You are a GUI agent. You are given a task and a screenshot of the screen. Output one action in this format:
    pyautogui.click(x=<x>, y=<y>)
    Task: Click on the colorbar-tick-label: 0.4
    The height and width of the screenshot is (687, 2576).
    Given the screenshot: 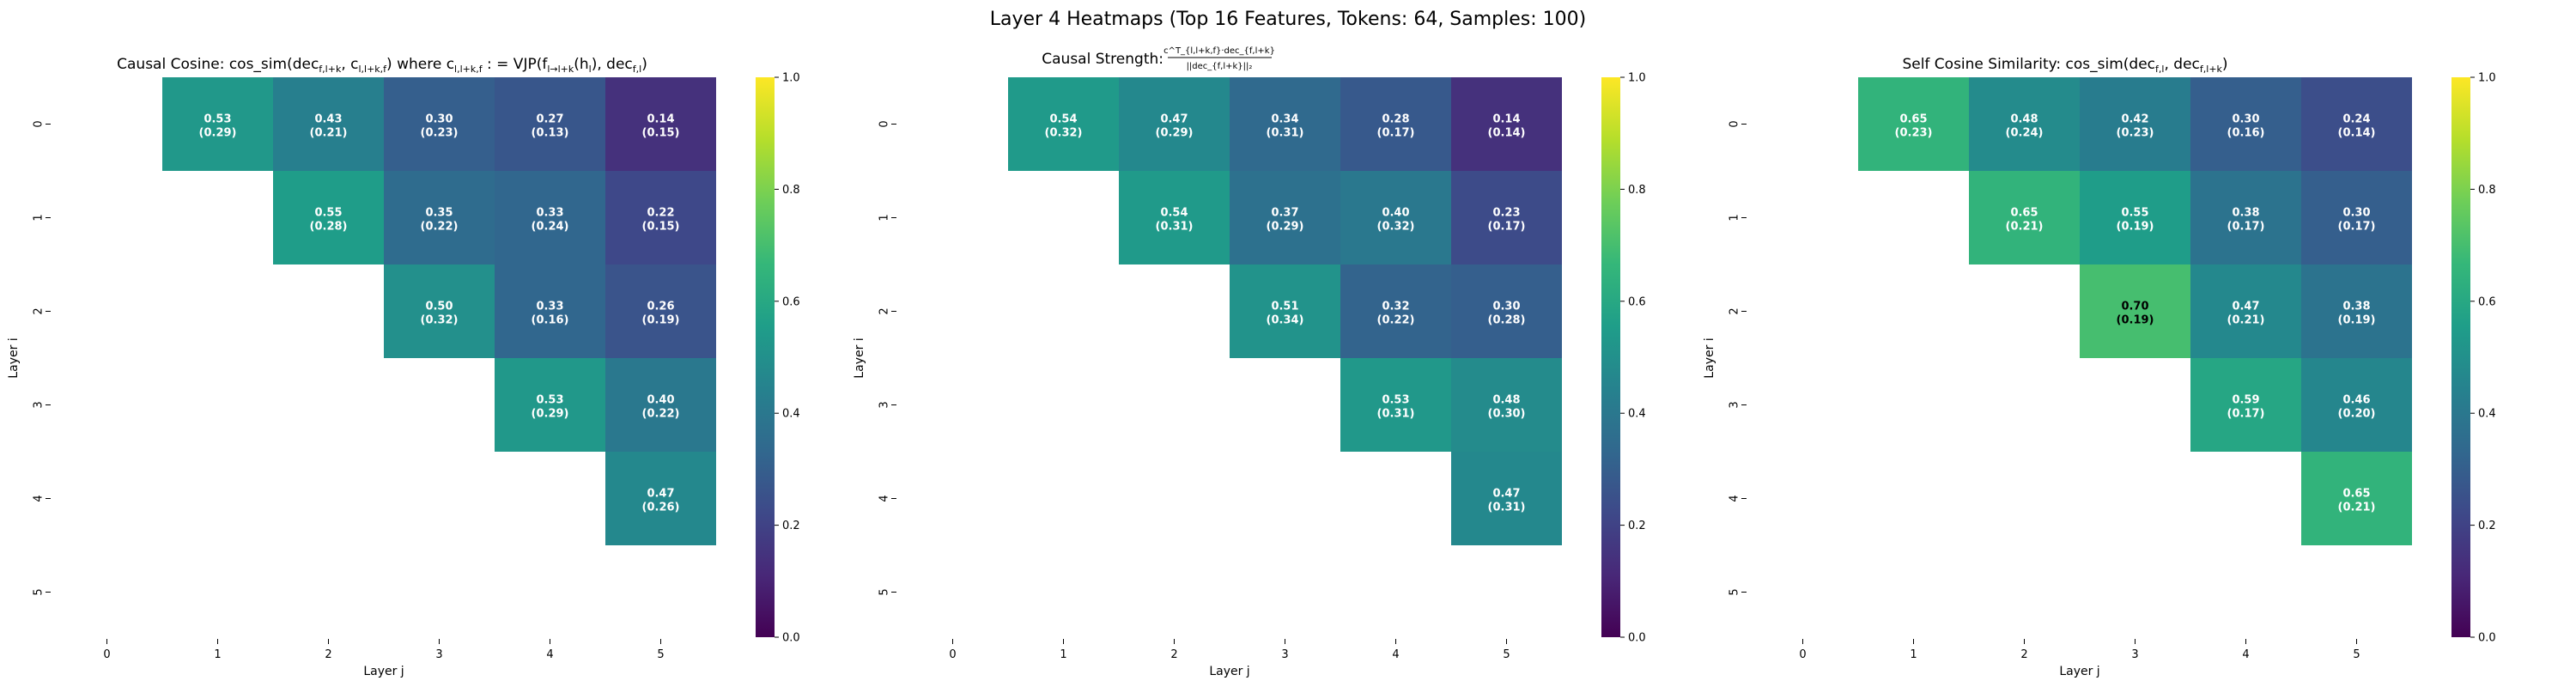 What is the action you would take?
    pyautogui.click(x=1637, y=414)
    